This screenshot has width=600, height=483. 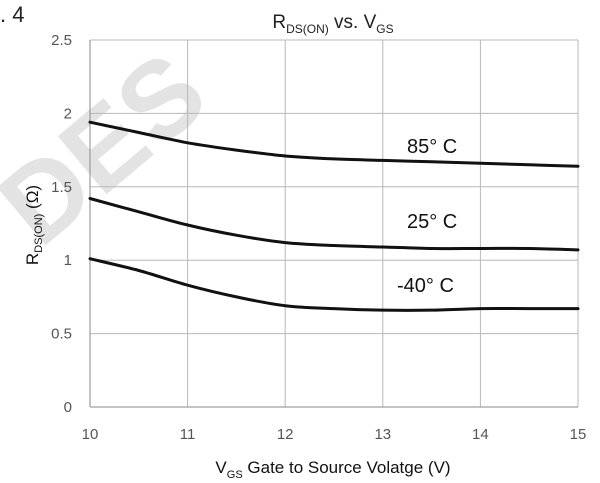 I want to click on y-tick-labels: 0 0.5 1 1.5 2 2.5, so click(x=61, y=224).